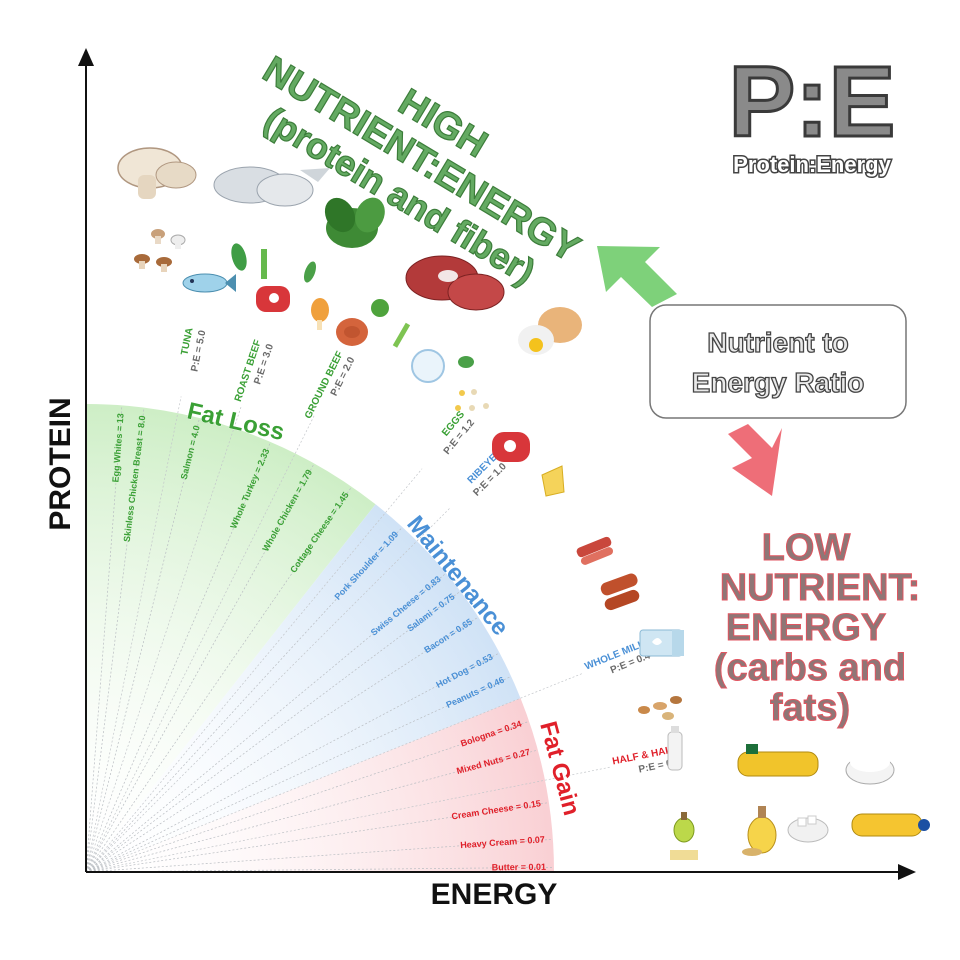 The height and width of the screenshot is (960, 960). What do you see at coordinates (806, 628) in the screenshot?
I see `low-heading-line-3: ENERGY` at bounding box center [806, 628].